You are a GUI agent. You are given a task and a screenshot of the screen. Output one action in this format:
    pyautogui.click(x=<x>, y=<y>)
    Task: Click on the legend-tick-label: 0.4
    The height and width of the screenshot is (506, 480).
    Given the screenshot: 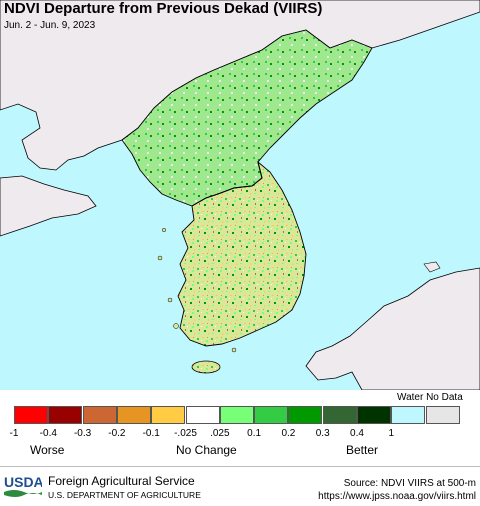 What is the action you would take?
    pyautogui.click(x=357, y=433)
    